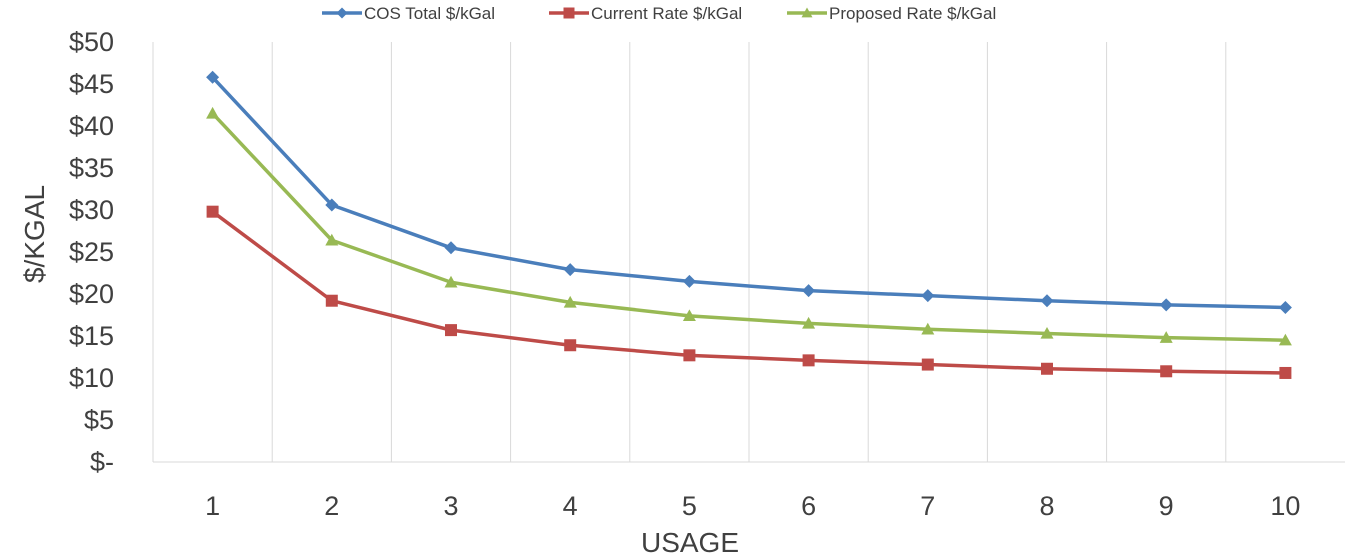  I want to click on x-tick-label: 7, so click(927, 506).